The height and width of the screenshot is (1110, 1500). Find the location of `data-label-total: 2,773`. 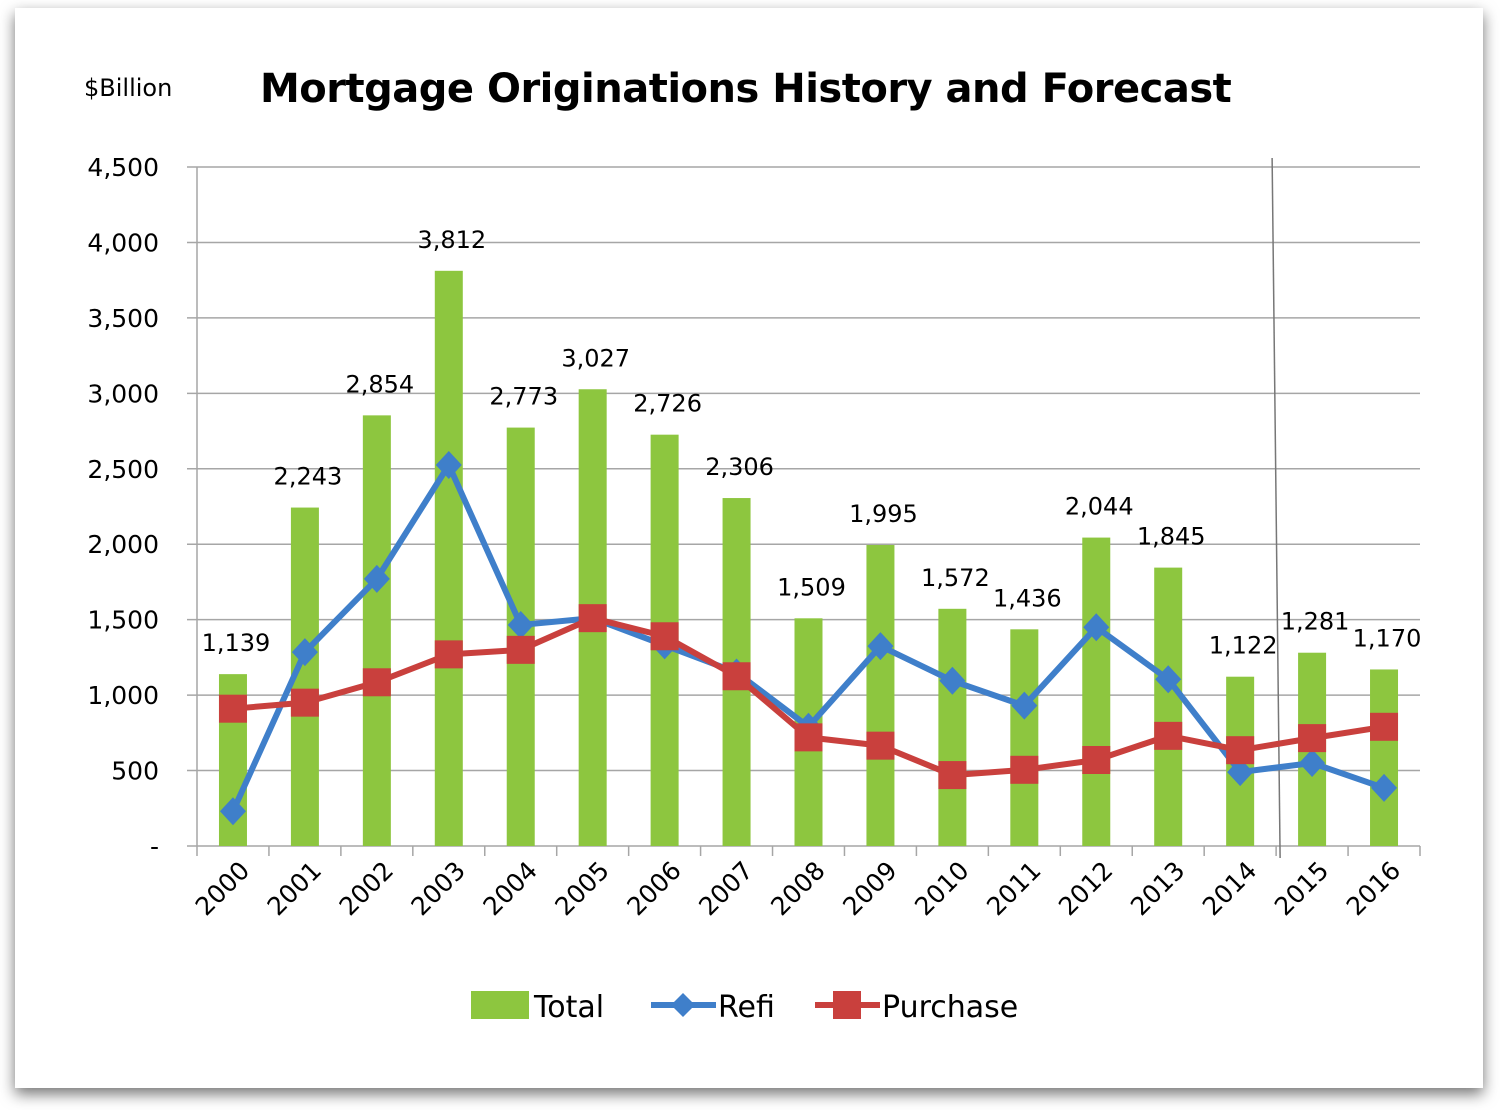

data-label-total: 2,773 is located at coordinates (523, 397).